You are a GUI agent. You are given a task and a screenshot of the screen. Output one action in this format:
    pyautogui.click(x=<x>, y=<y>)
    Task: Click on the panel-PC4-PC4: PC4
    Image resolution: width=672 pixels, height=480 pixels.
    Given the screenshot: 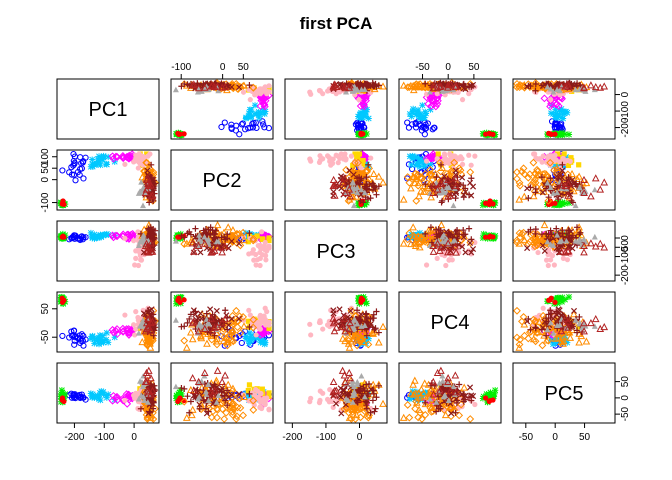 What is the action you would take?
    pyautogui.click(x=450, y=322)
    